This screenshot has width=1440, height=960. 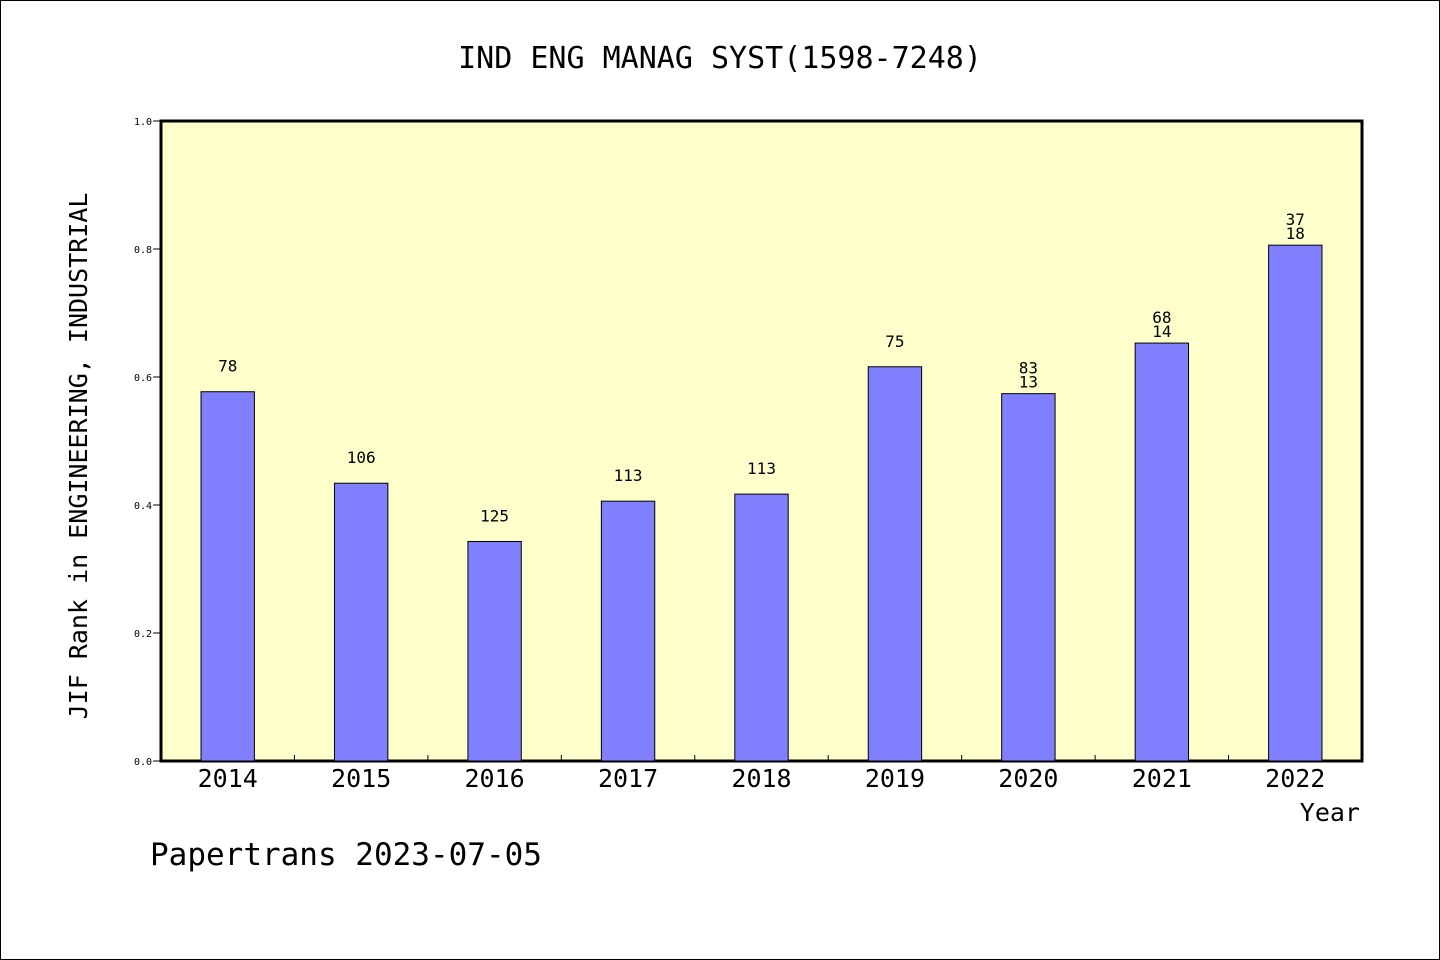 What do you see at coordinates (1028, 382) in the screenshot?
I see `bar-label-2020-2: 13` at bounding box center [1028, 382].